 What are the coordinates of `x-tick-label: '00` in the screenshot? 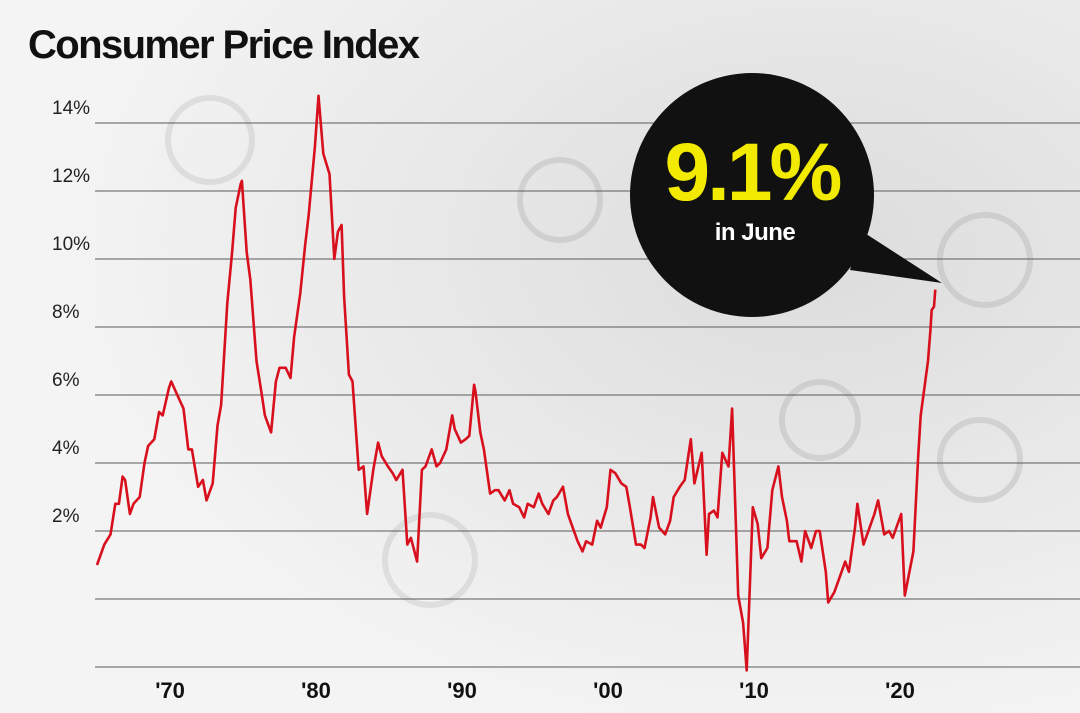 It's located at (608, 690).